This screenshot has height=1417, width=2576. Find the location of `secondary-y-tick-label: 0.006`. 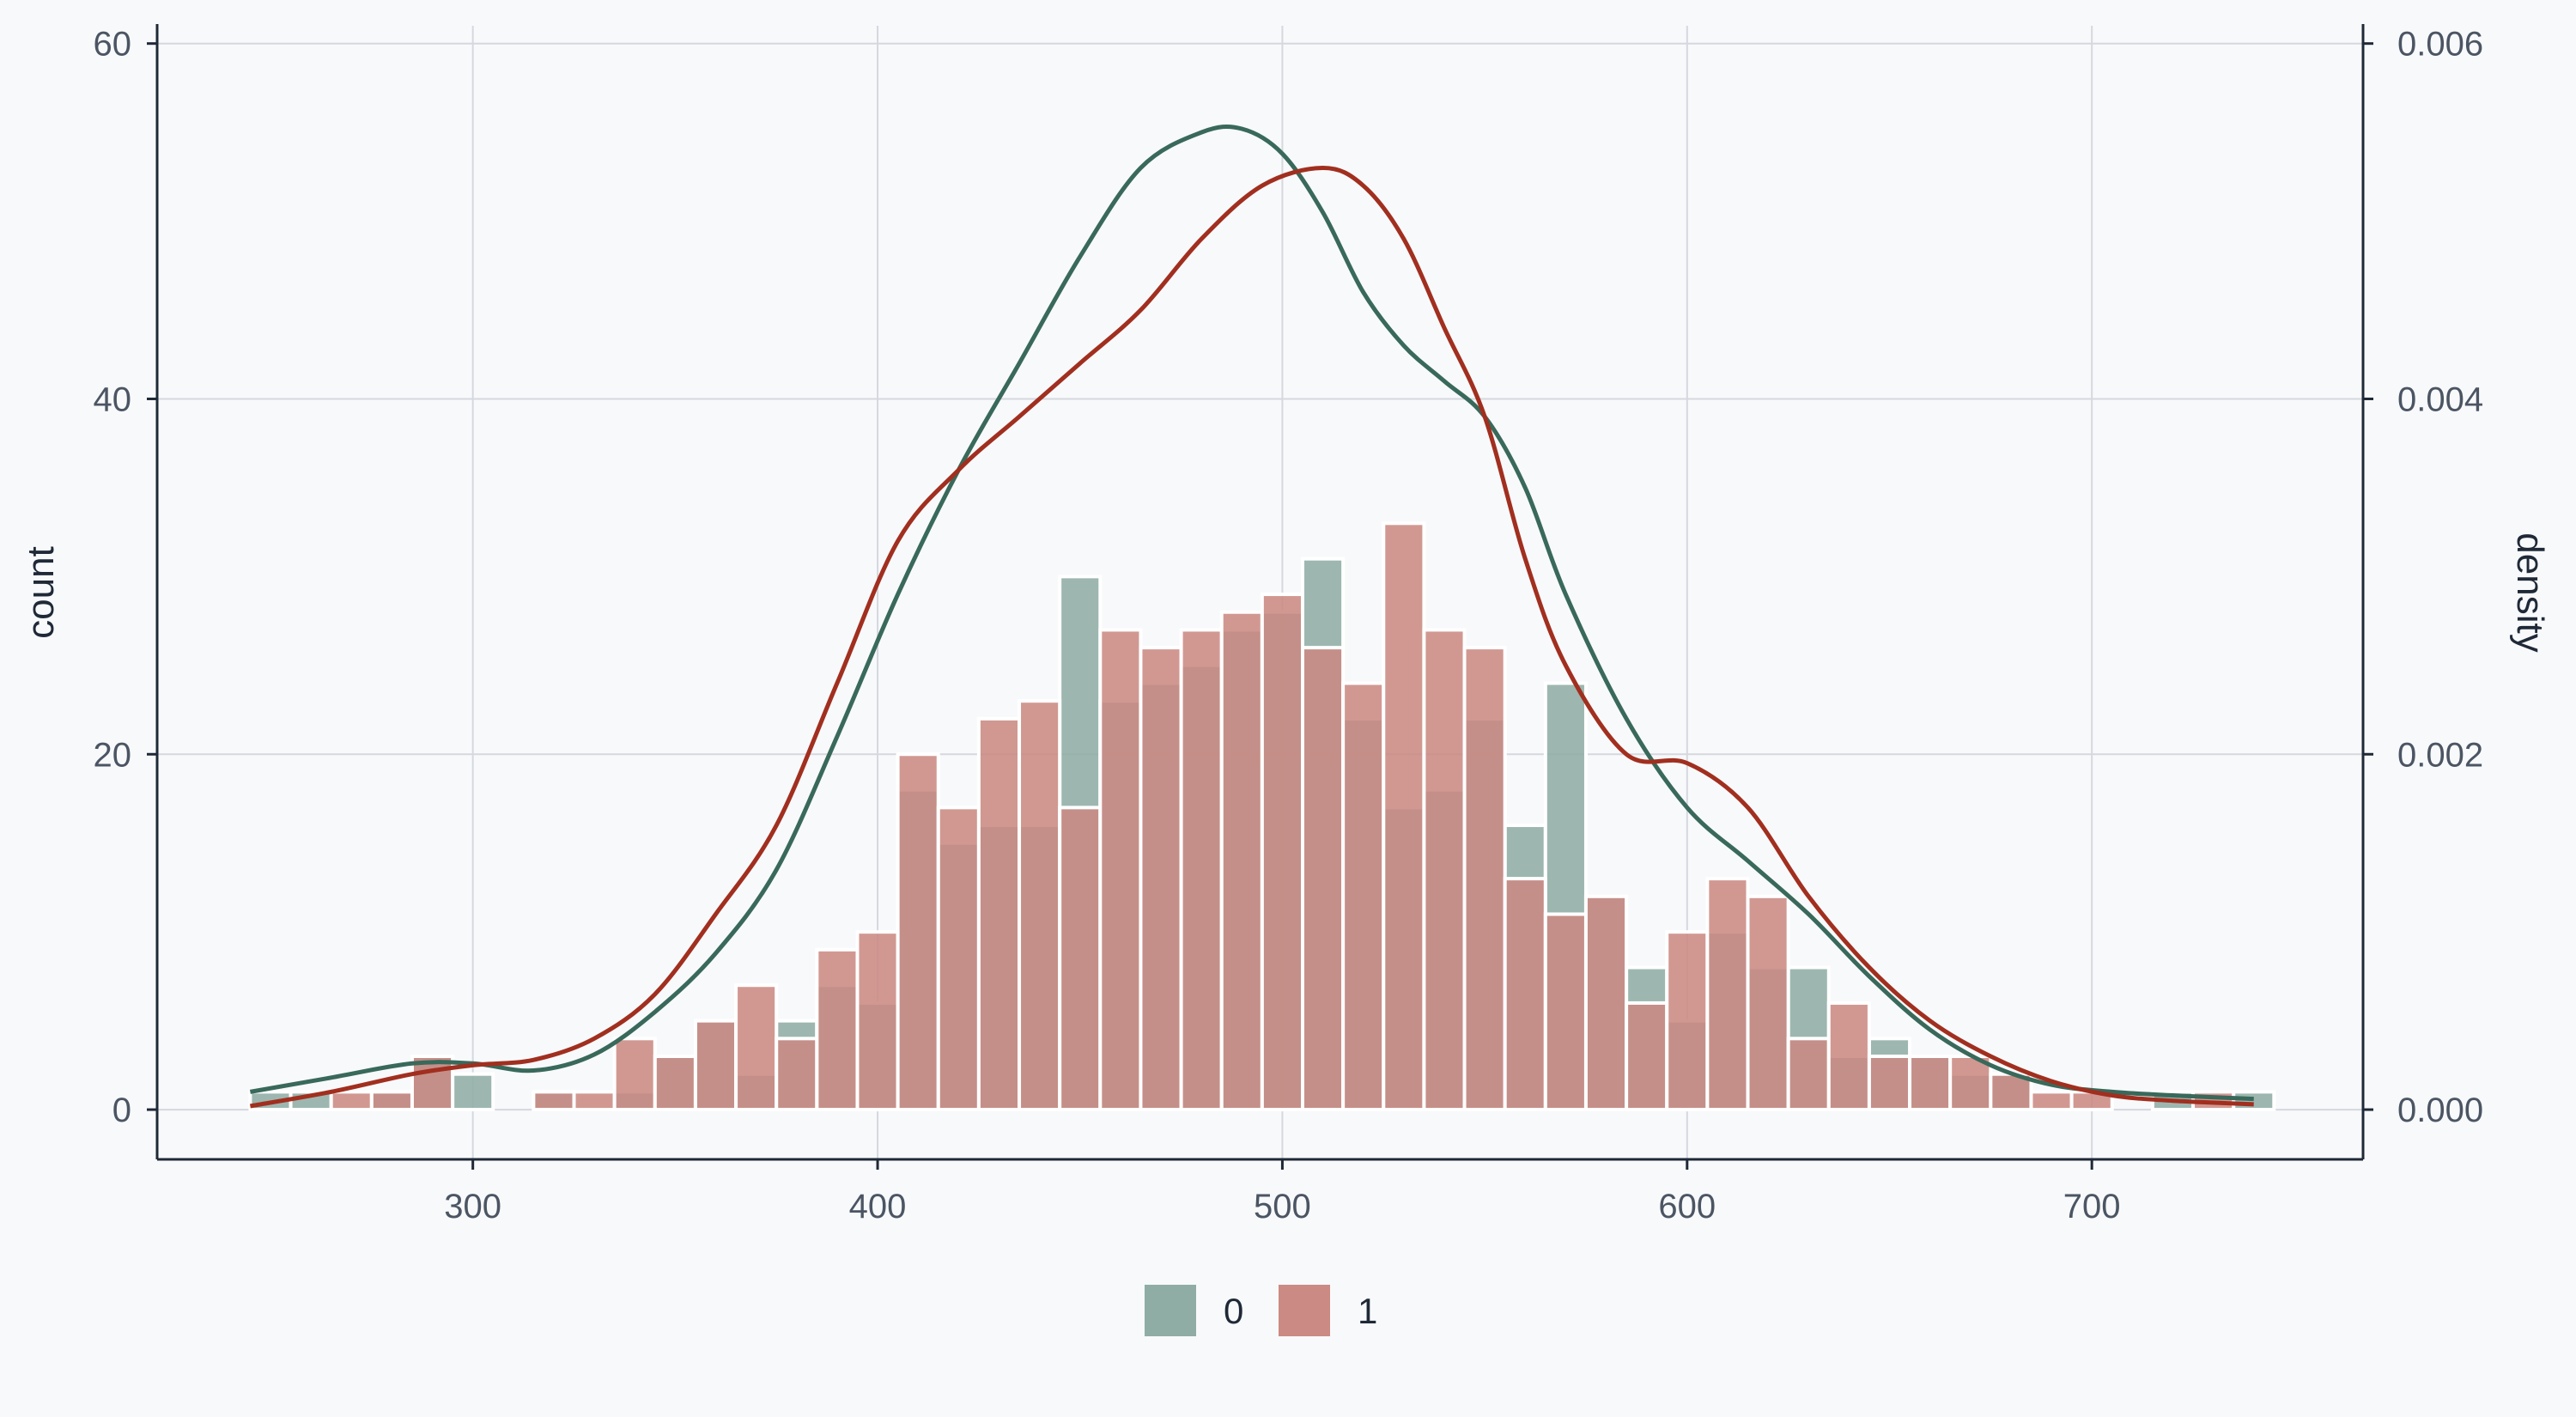

secondary-y-tick-label: 0.006 is located at coordinates (2440, 45).